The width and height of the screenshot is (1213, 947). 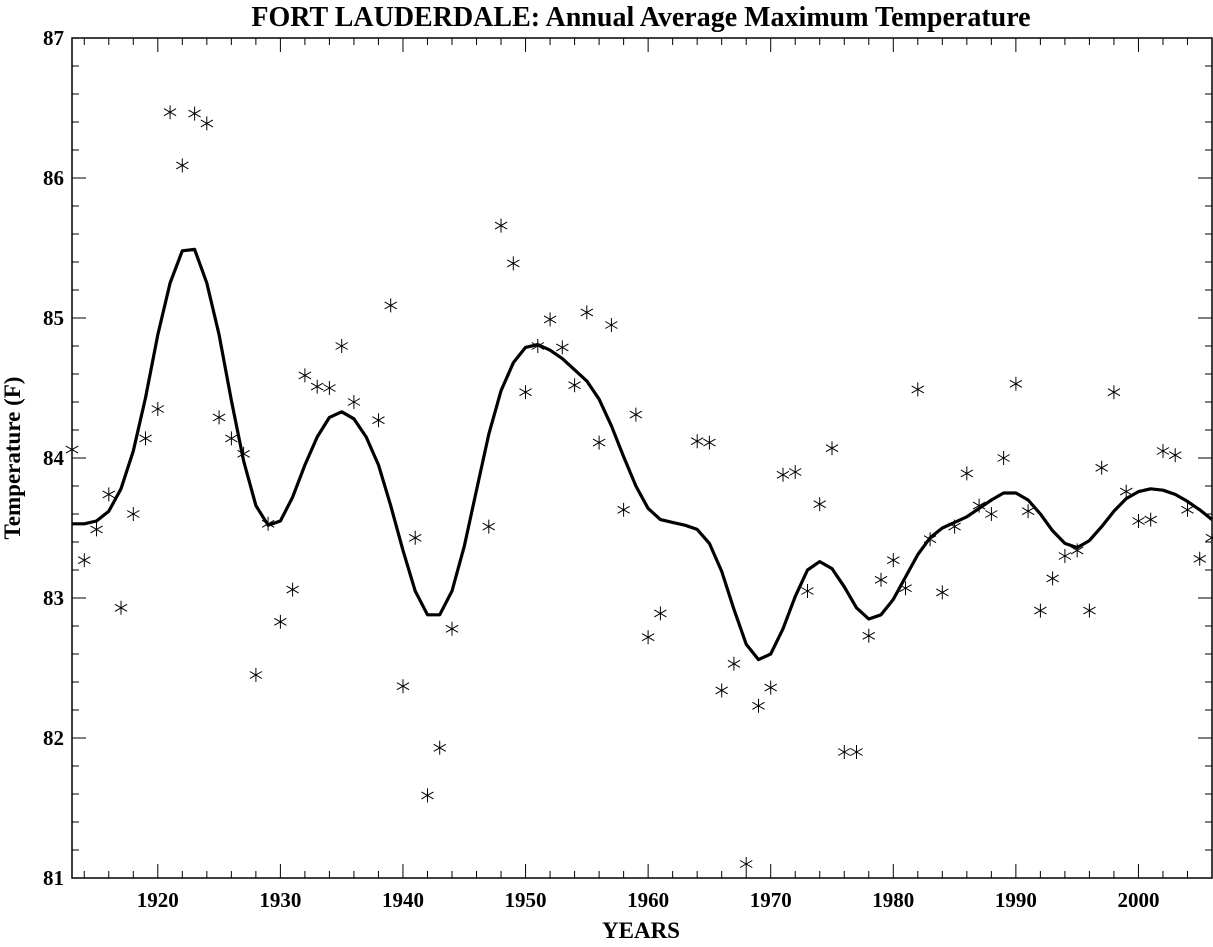 What do you see at coordinates (526, 900) in the screenshot?
I see `x-tick-label: 1950` at bounding box center [526, 900].